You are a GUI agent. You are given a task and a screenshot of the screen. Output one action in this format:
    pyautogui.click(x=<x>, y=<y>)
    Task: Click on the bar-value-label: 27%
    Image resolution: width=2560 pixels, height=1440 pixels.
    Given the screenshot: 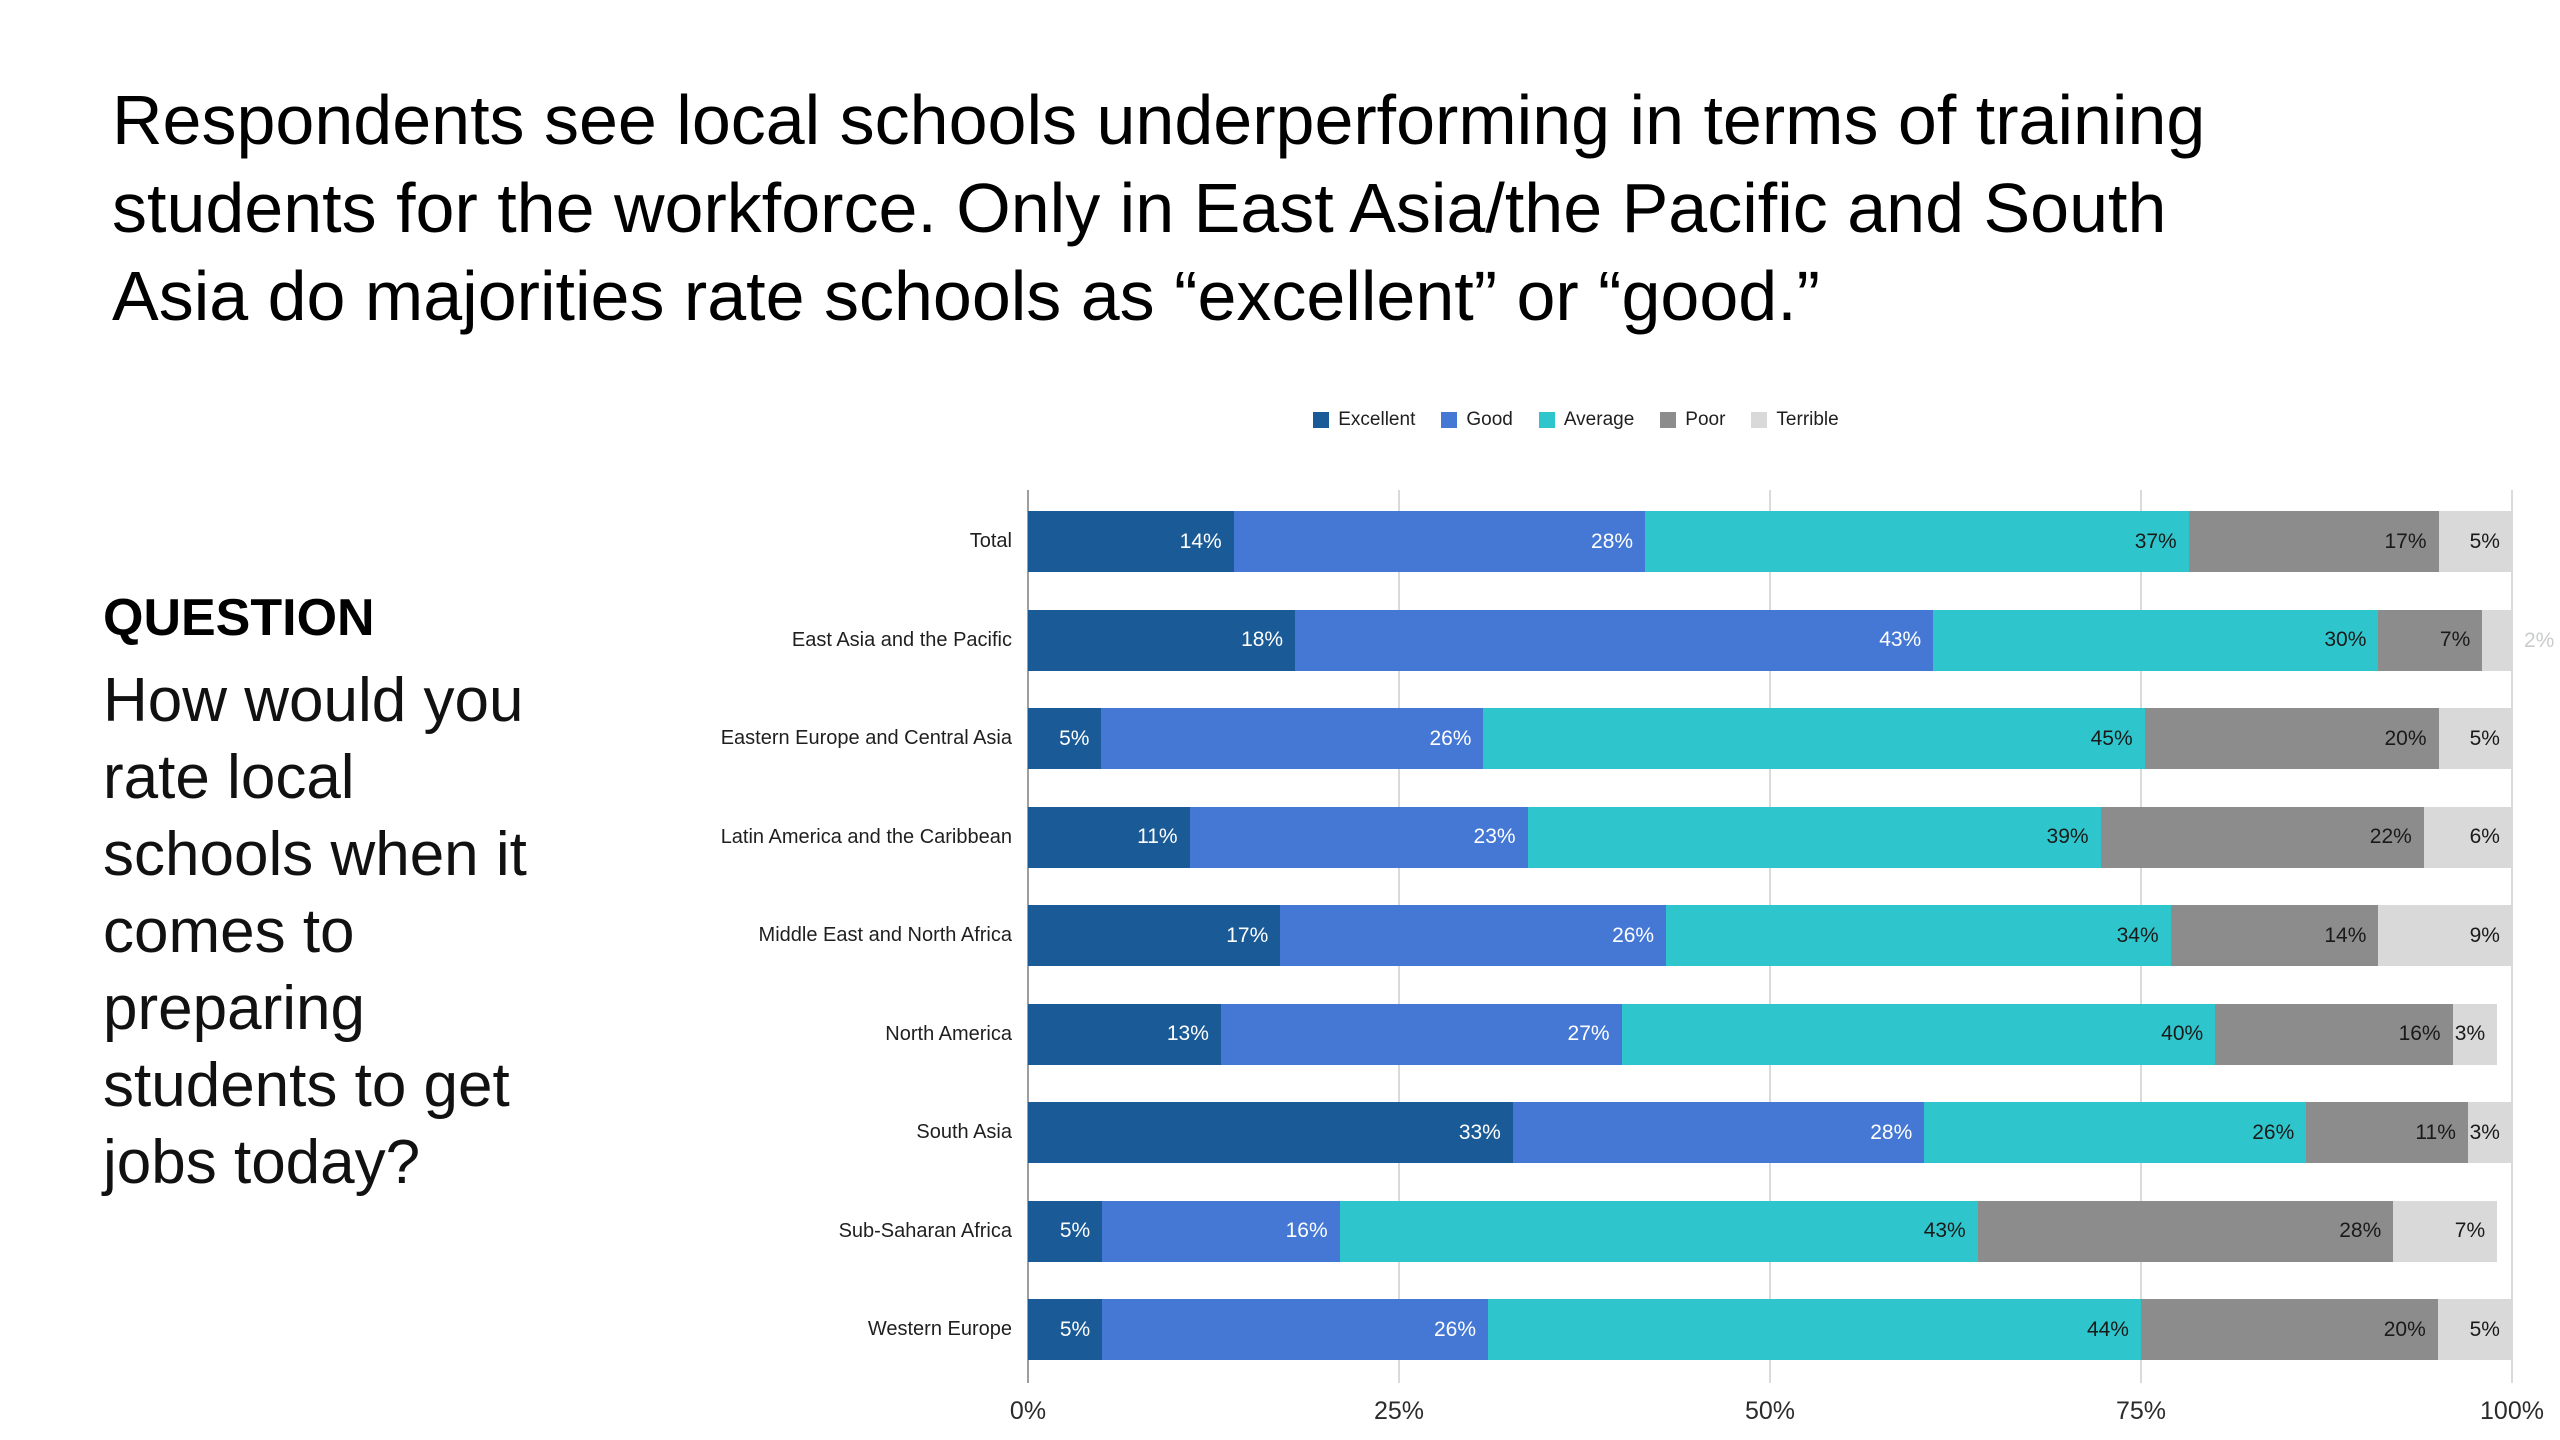 What is the action you would take?
    pyautogui.click(x=1588, y=1033)
    